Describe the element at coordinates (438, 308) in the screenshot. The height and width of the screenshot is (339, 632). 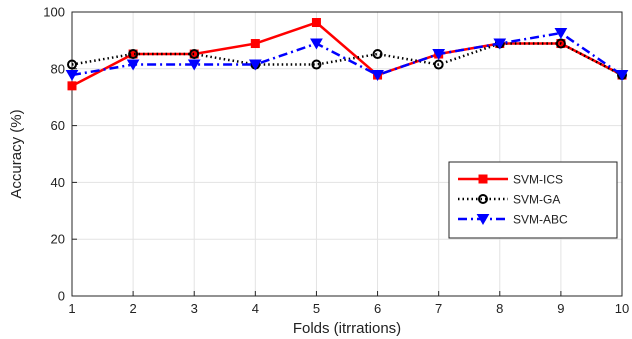
I see `x-tick-label: 7` at that location.